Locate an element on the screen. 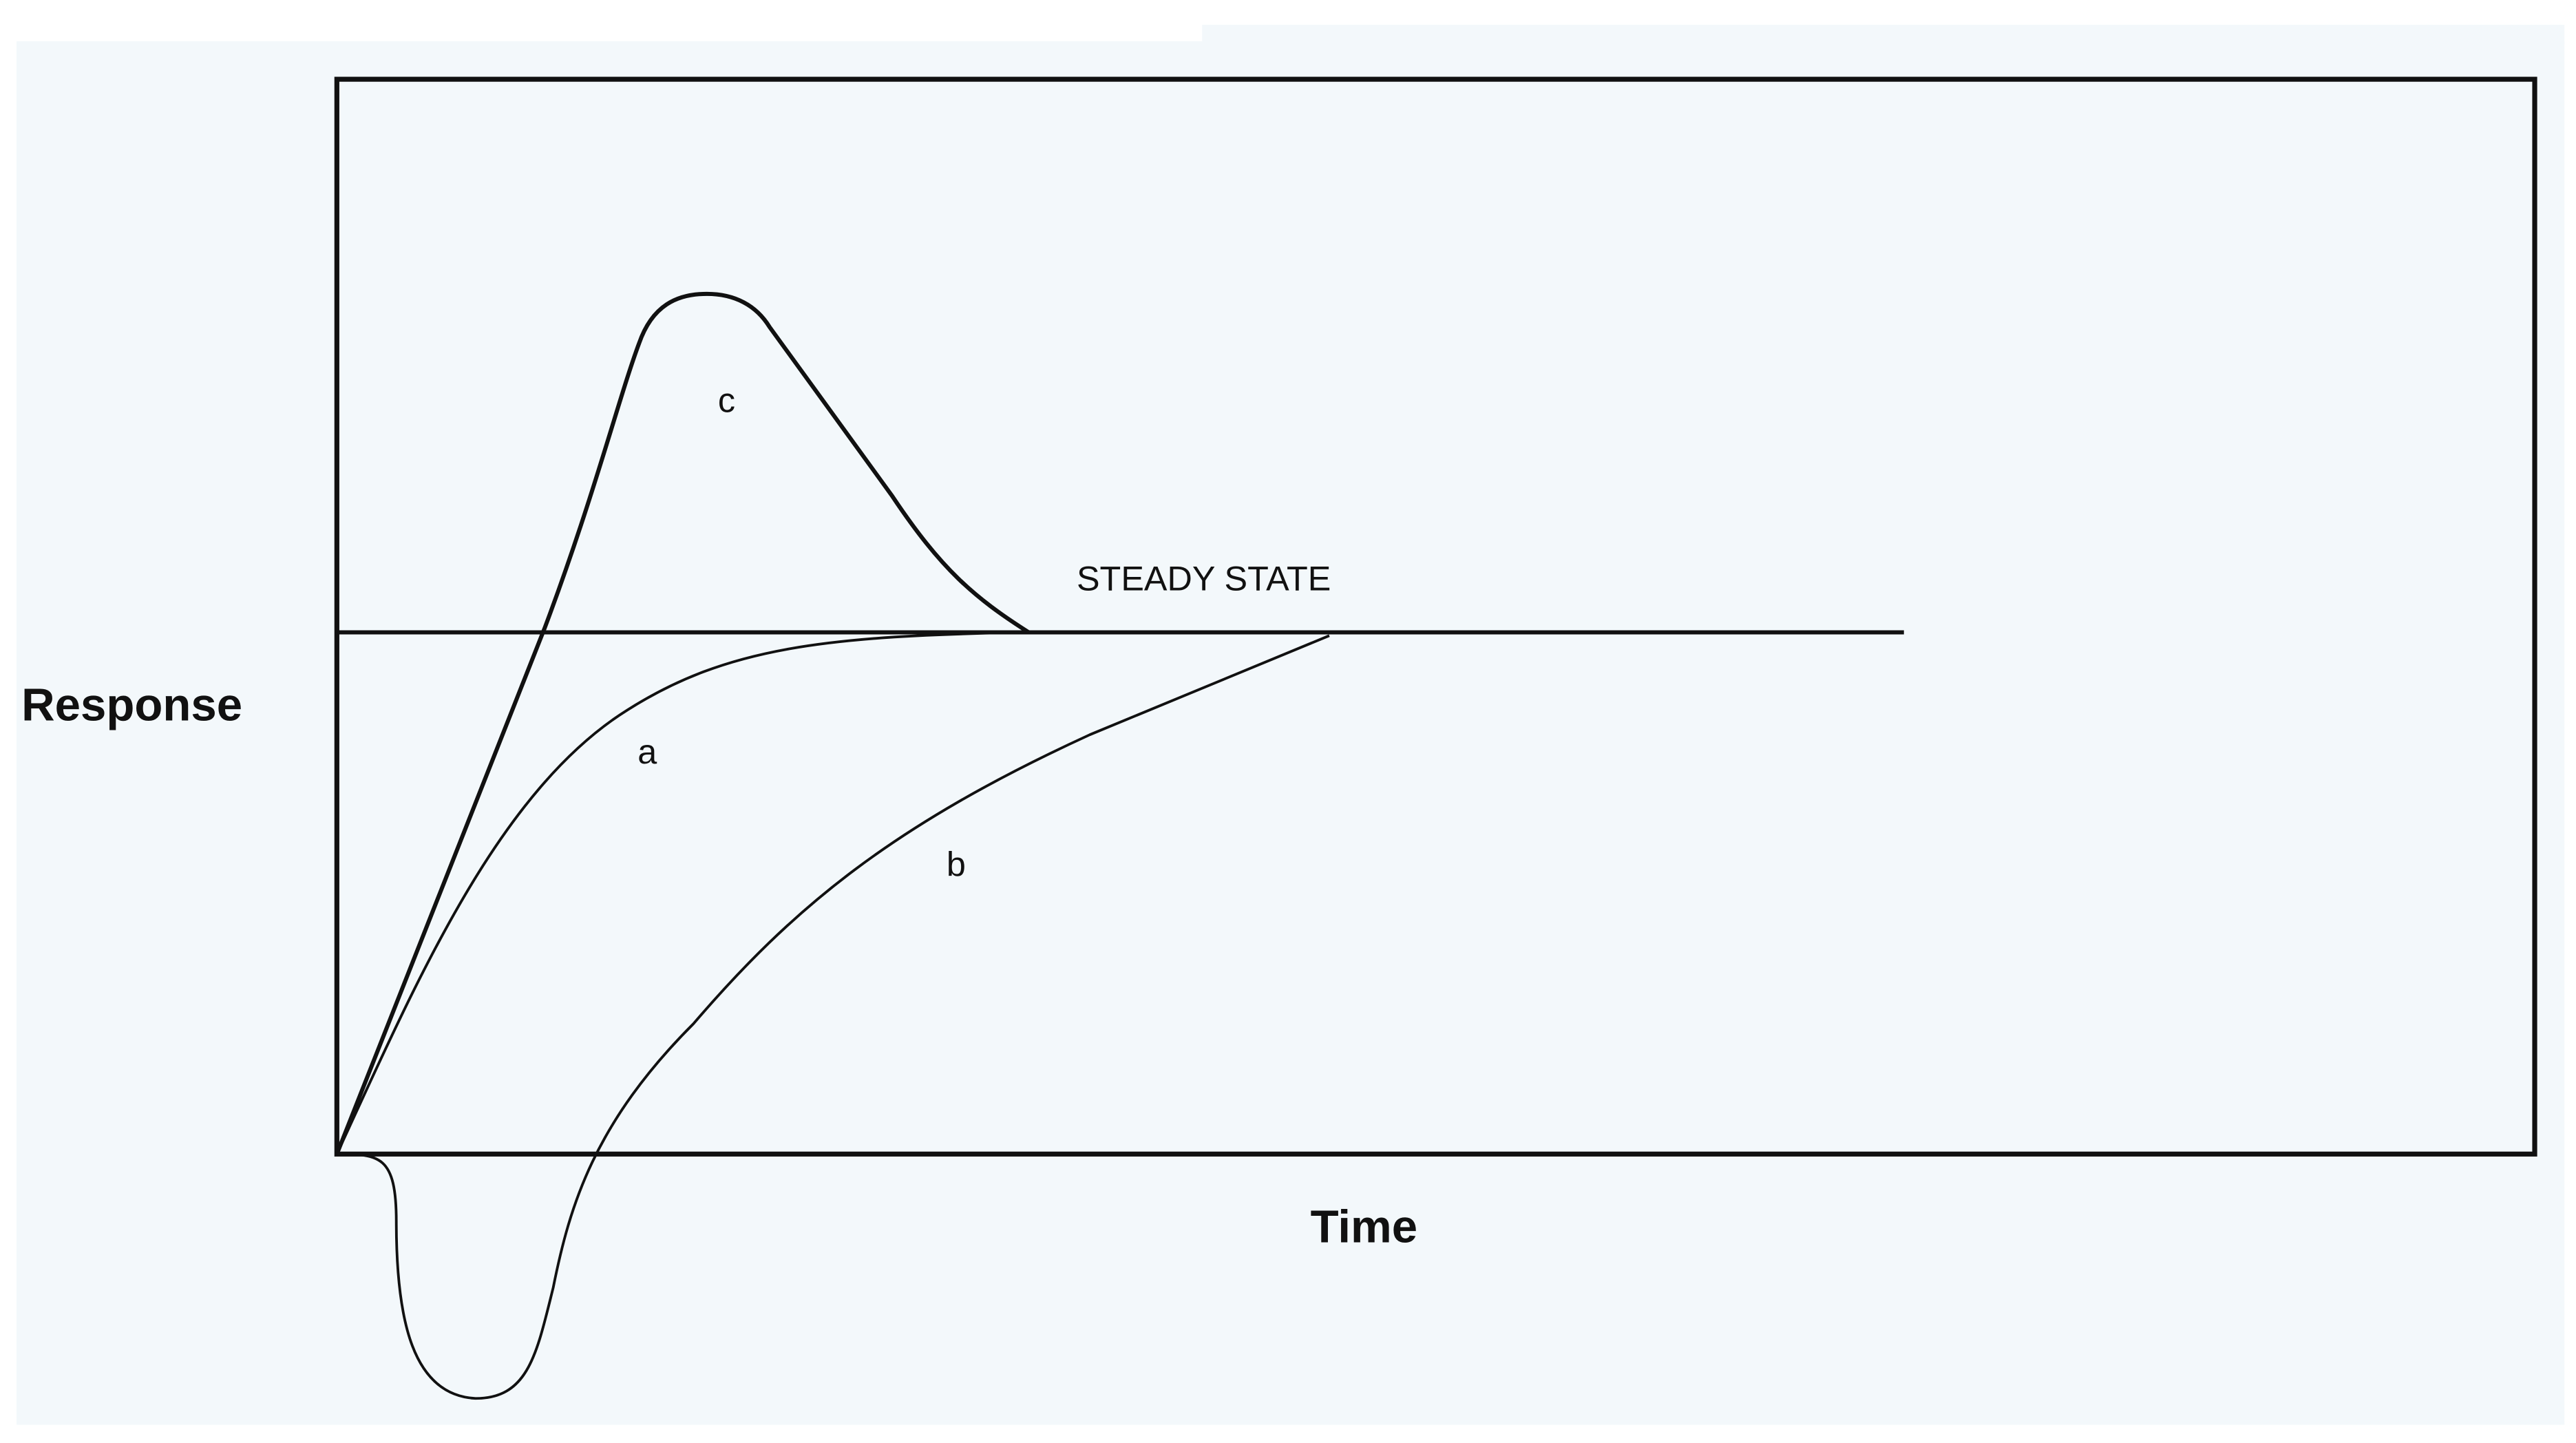  curve-label: b is located at coordinates (957, 864).